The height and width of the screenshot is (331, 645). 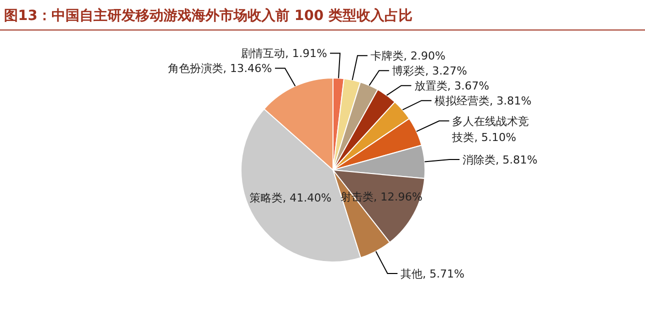 I want to click on slice-label: 策略类, 41.40%, so click(x=291, y=198).